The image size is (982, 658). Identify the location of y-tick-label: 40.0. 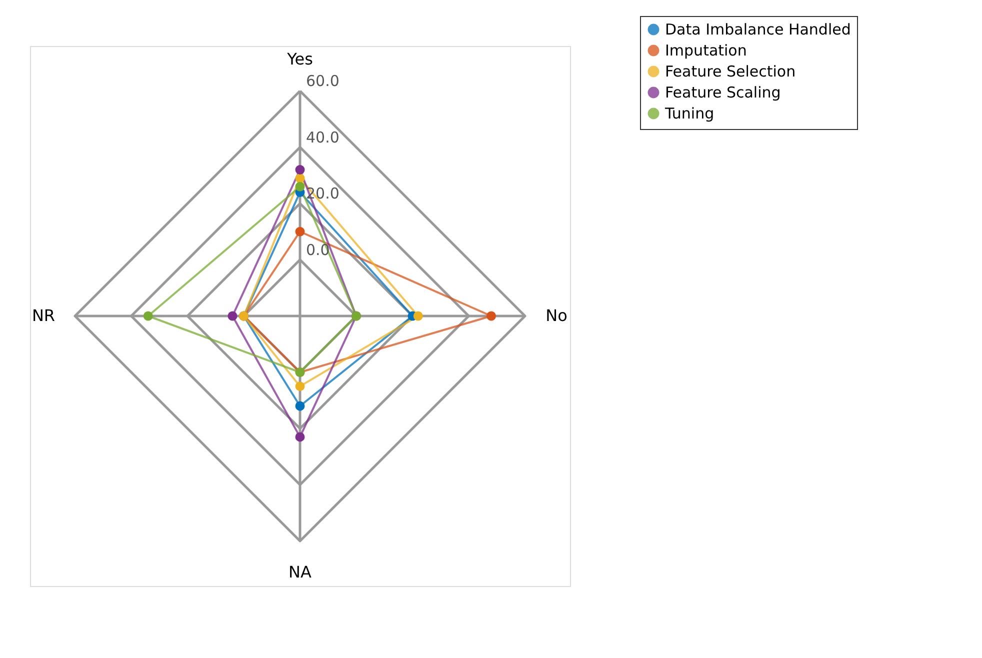
(323, 137).